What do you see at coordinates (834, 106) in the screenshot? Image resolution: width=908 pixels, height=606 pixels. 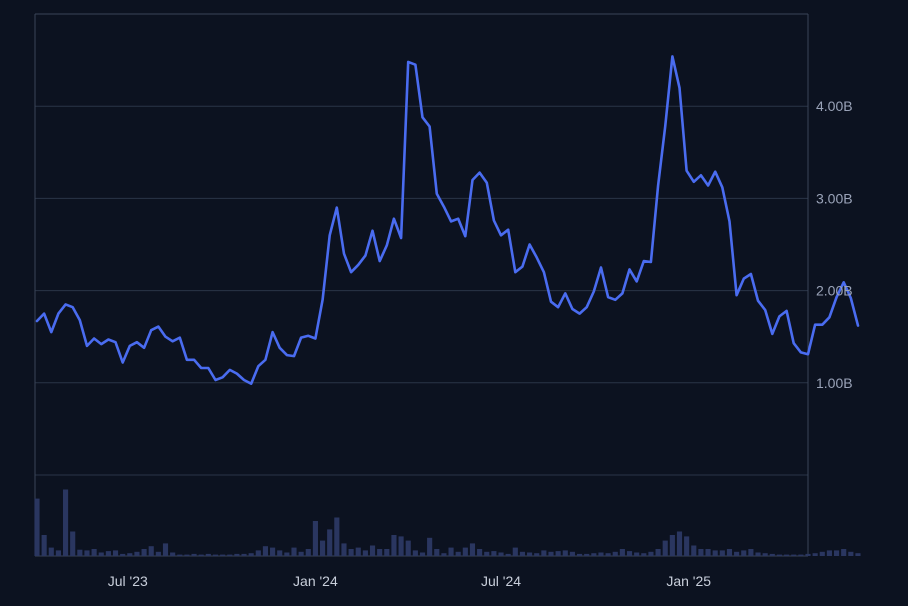 I see `y-tick-label: 4.00B` at bounding box center [834, 106].